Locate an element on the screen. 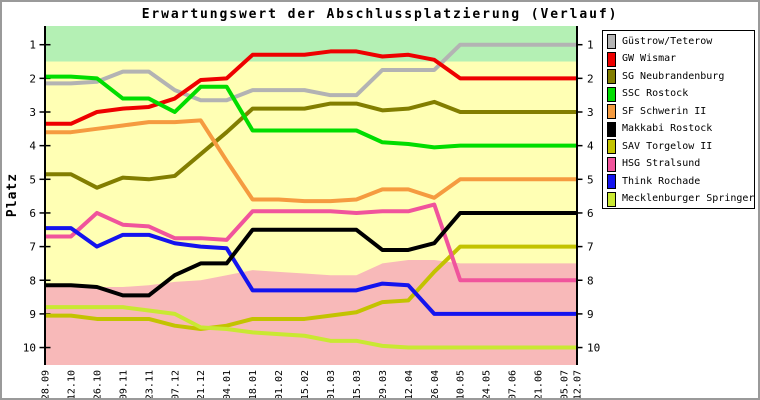  y-tick-label-right: 10 is located at coordinates (593, 348).